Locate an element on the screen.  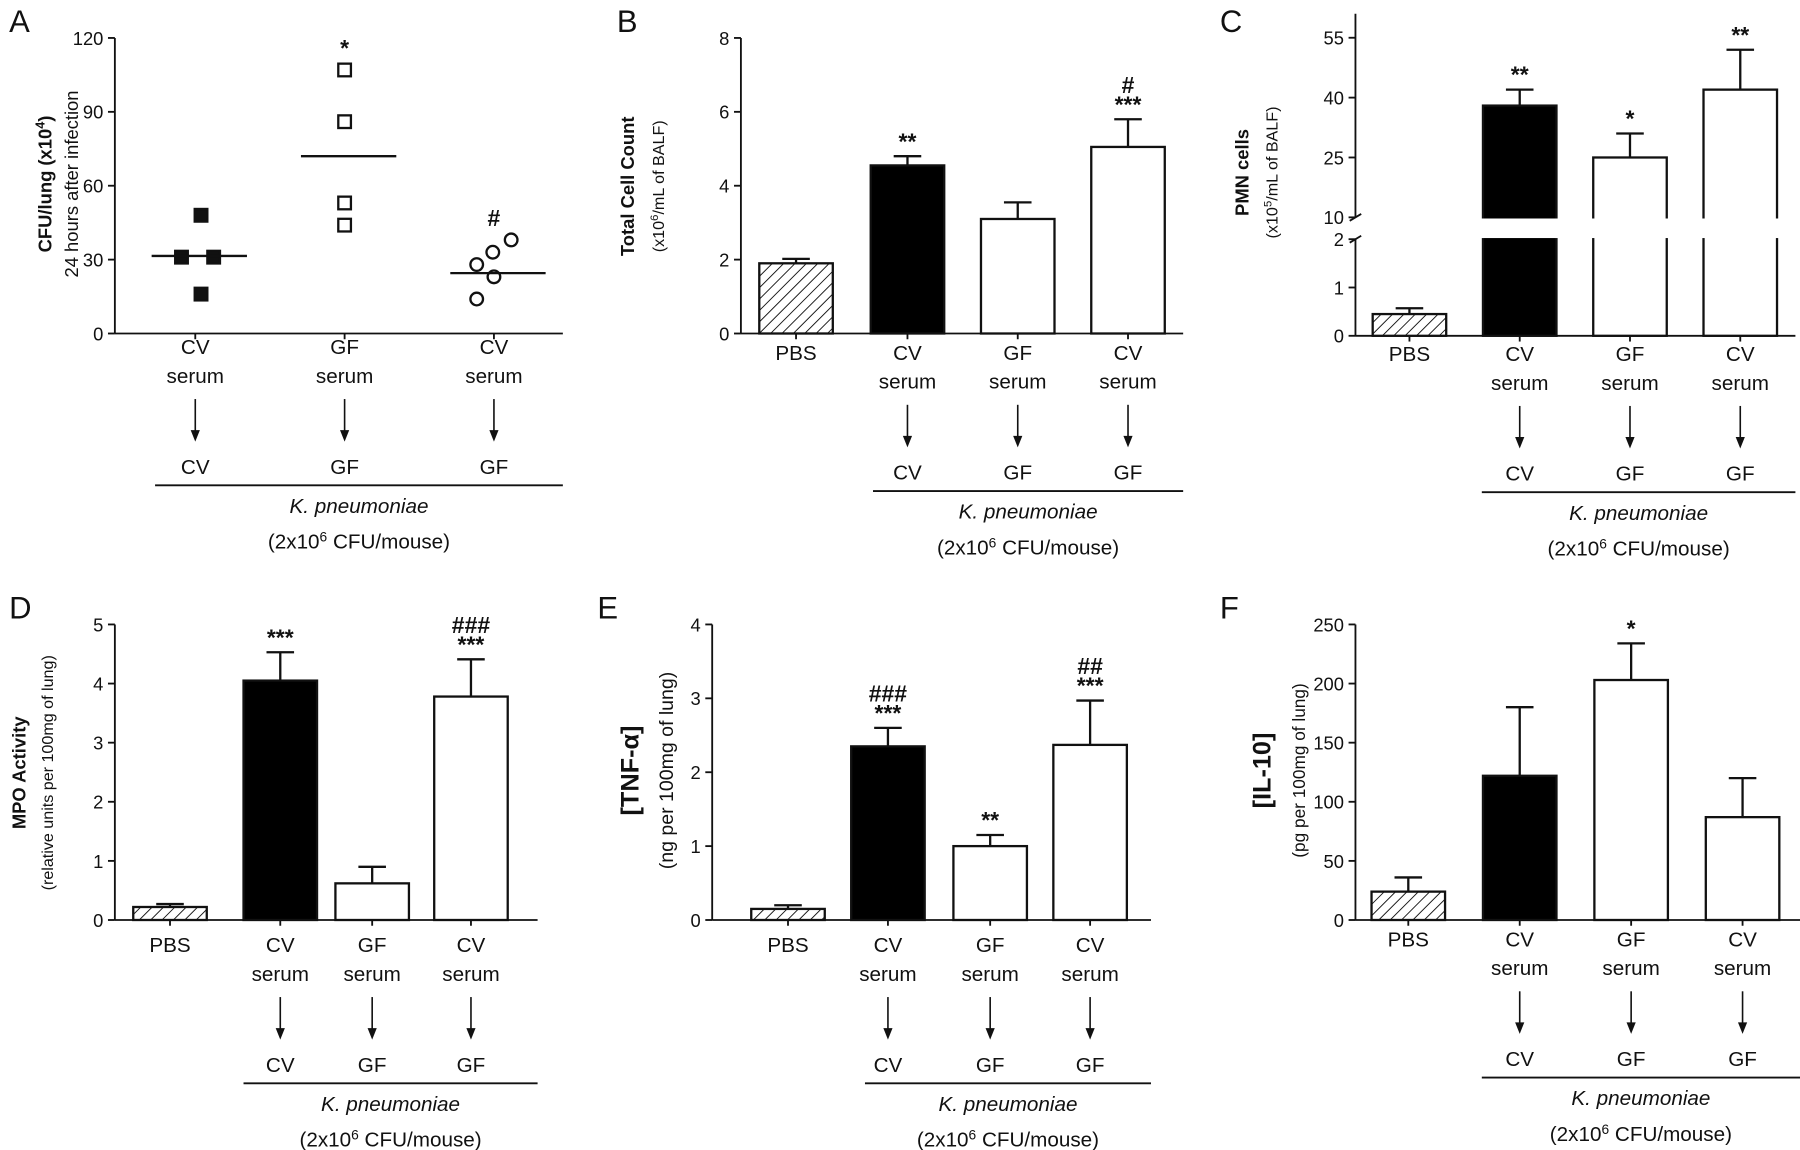
y-axis-sublabel-part: (relative units per 100mg of lung) is located at coordinates (48, 772).